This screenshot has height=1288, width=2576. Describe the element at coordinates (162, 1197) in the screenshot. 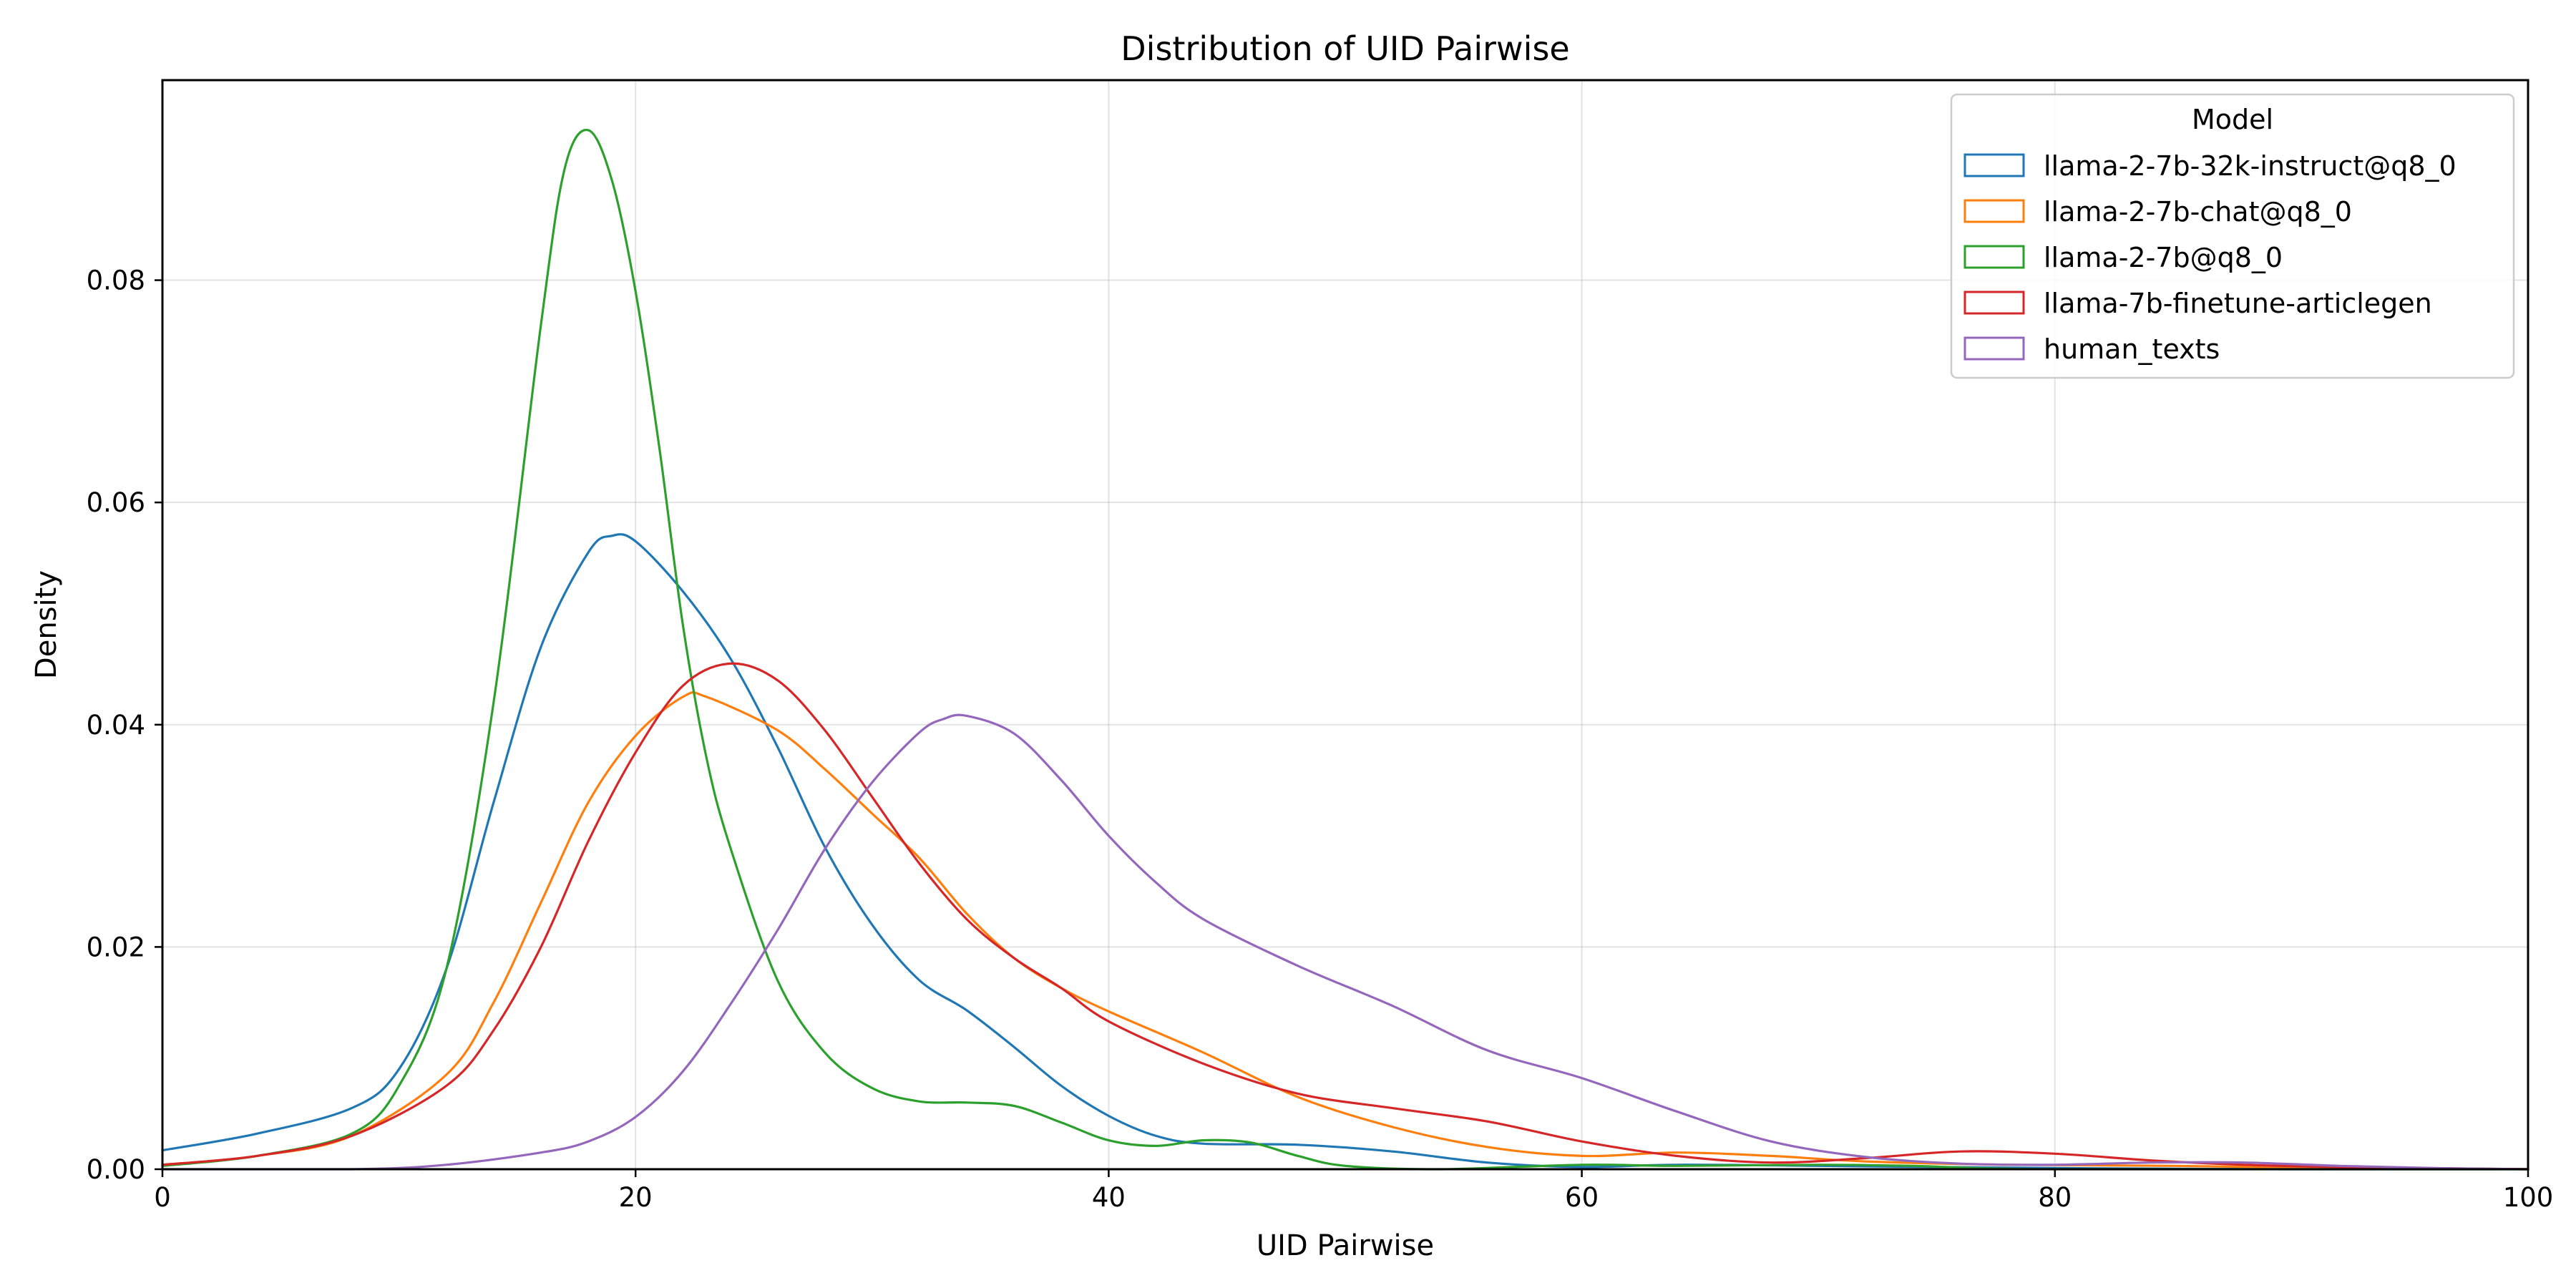

I see `x-tick-label: 0` at that location.